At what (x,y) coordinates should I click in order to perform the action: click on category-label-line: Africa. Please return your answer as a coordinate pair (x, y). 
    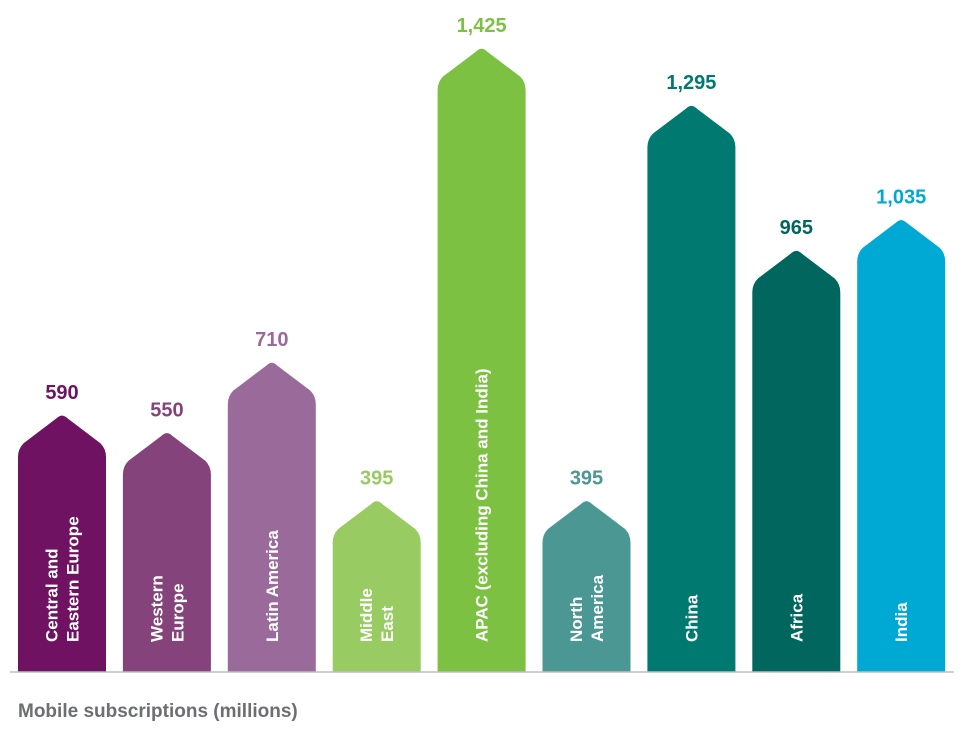
    Looking at the image, I should click on (796, 617).